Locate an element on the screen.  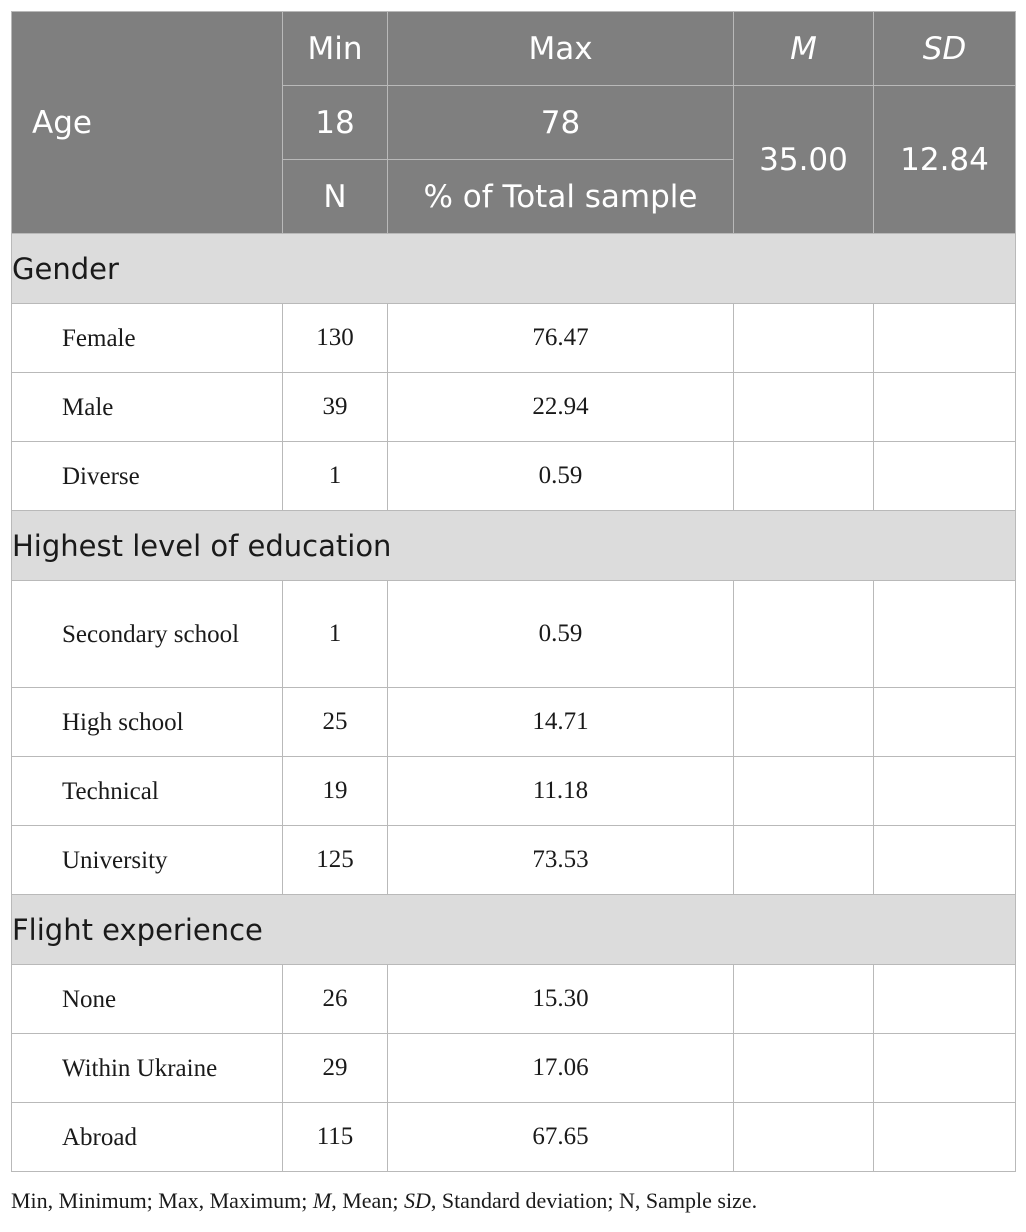
section-title-flight: Flight experience is located at coordinates (513, 929).